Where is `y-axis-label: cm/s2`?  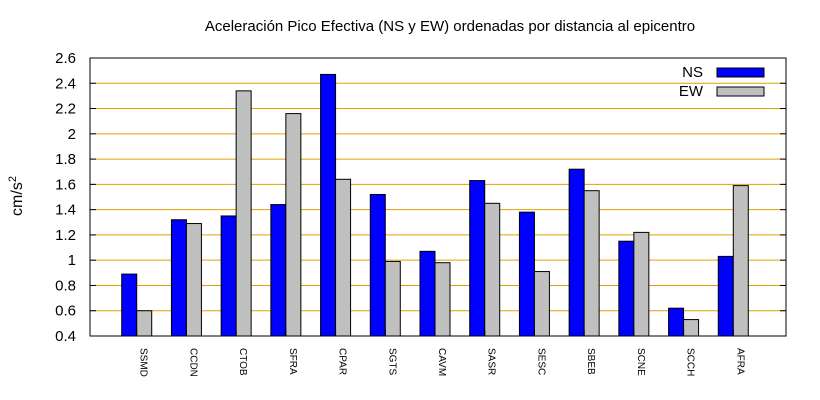 y-axis-label: cm/s2 is located at coordinates (16, 196).